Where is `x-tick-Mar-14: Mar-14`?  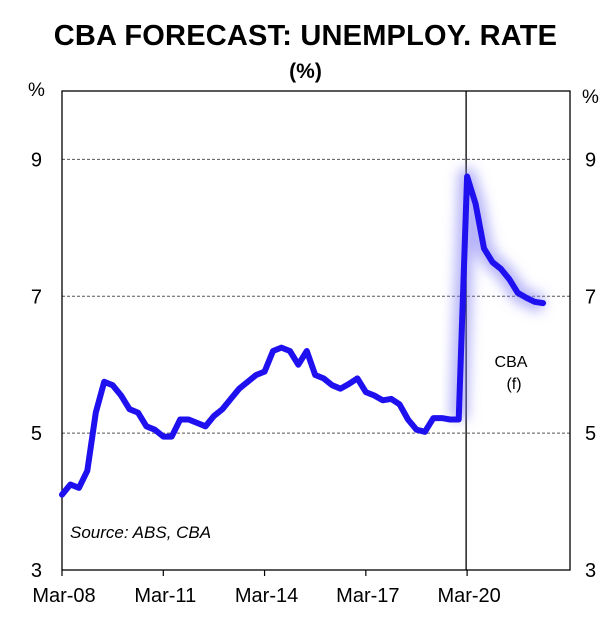 x-tick-Mar-14: Mar-14 is located at coordinates (266, 596).